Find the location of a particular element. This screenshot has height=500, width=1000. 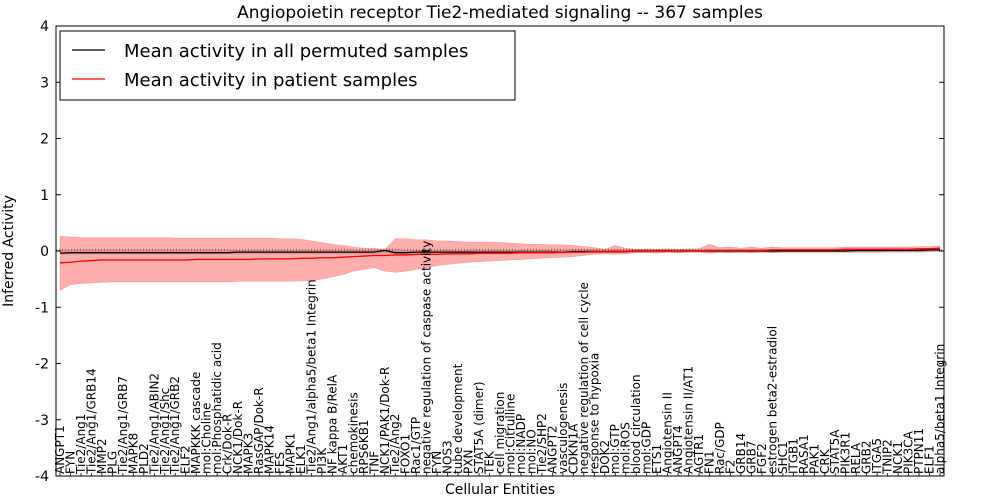

x-tick-label: STAT5A (dimer) is located at coordinates (479, 427).